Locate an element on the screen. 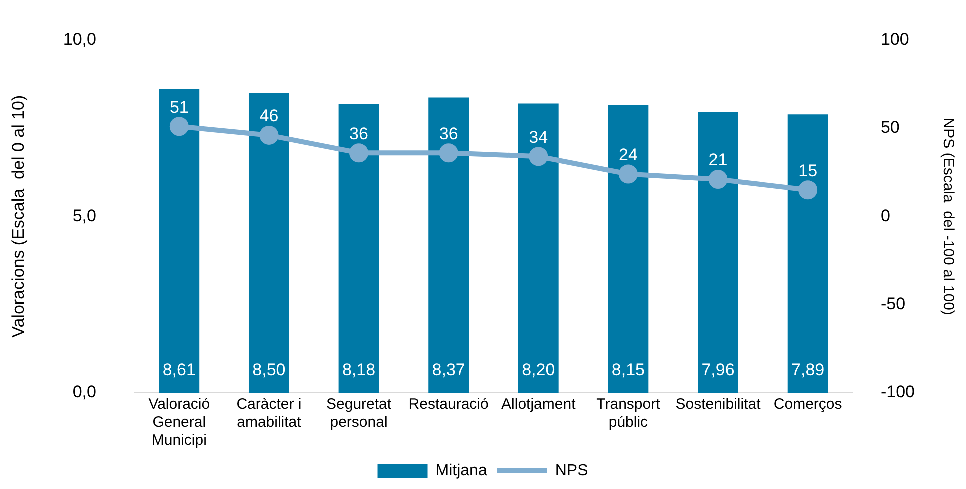  x-tick-label: Sostenibilitat is located at coordinates (719, 405).